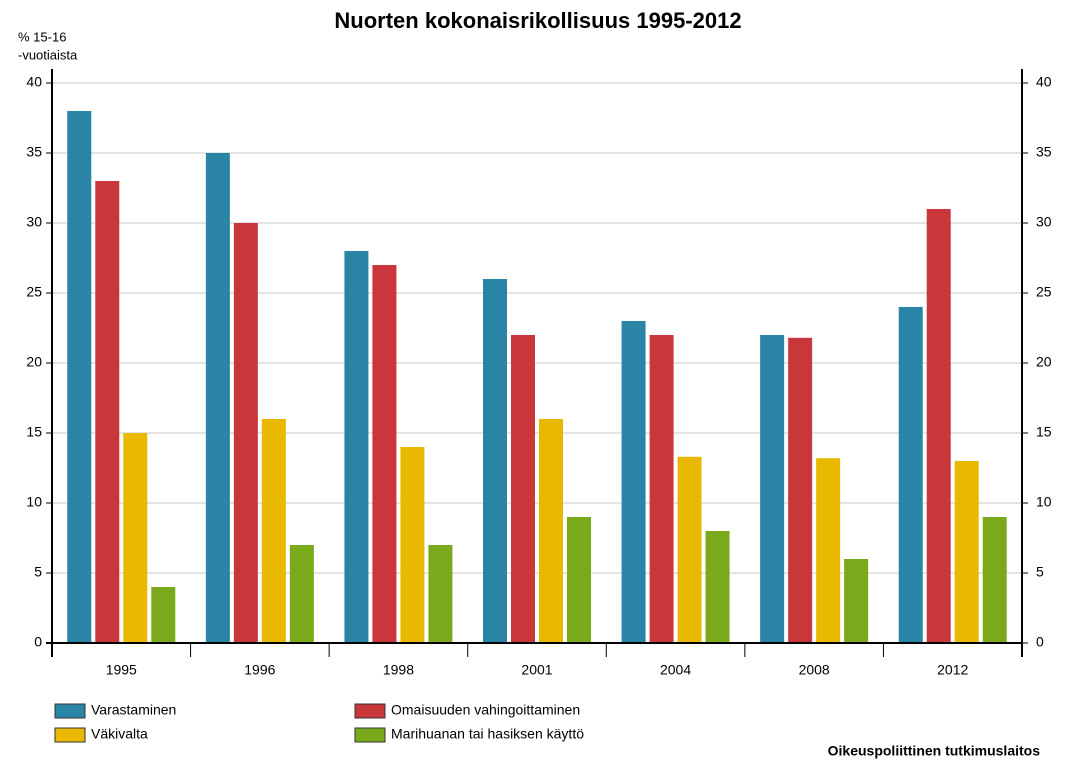 This screenshot has width=1065, height=763. Describe the element at coordinates (487, 734) in the screenshot. I see `legend-label: Marihuanan tai hasiksen käyttö` at that location.